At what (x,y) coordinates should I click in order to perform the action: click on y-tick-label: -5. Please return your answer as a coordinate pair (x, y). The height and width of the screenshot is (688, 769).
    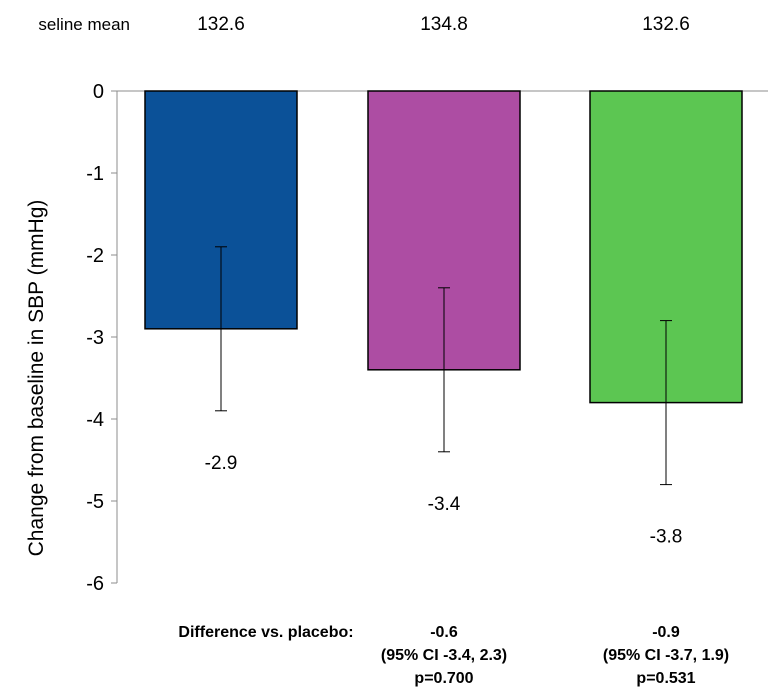
    Looking at the image, I should click on (95, 502).